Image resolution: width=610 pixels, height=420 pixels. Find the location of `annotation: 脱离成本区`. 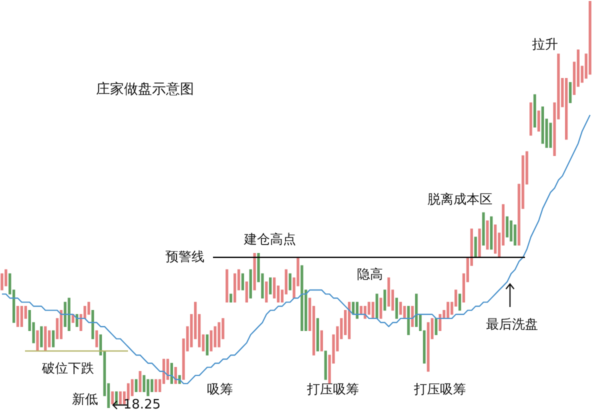

annotation: 脱离成本区 is located at coordinates (460, 199).